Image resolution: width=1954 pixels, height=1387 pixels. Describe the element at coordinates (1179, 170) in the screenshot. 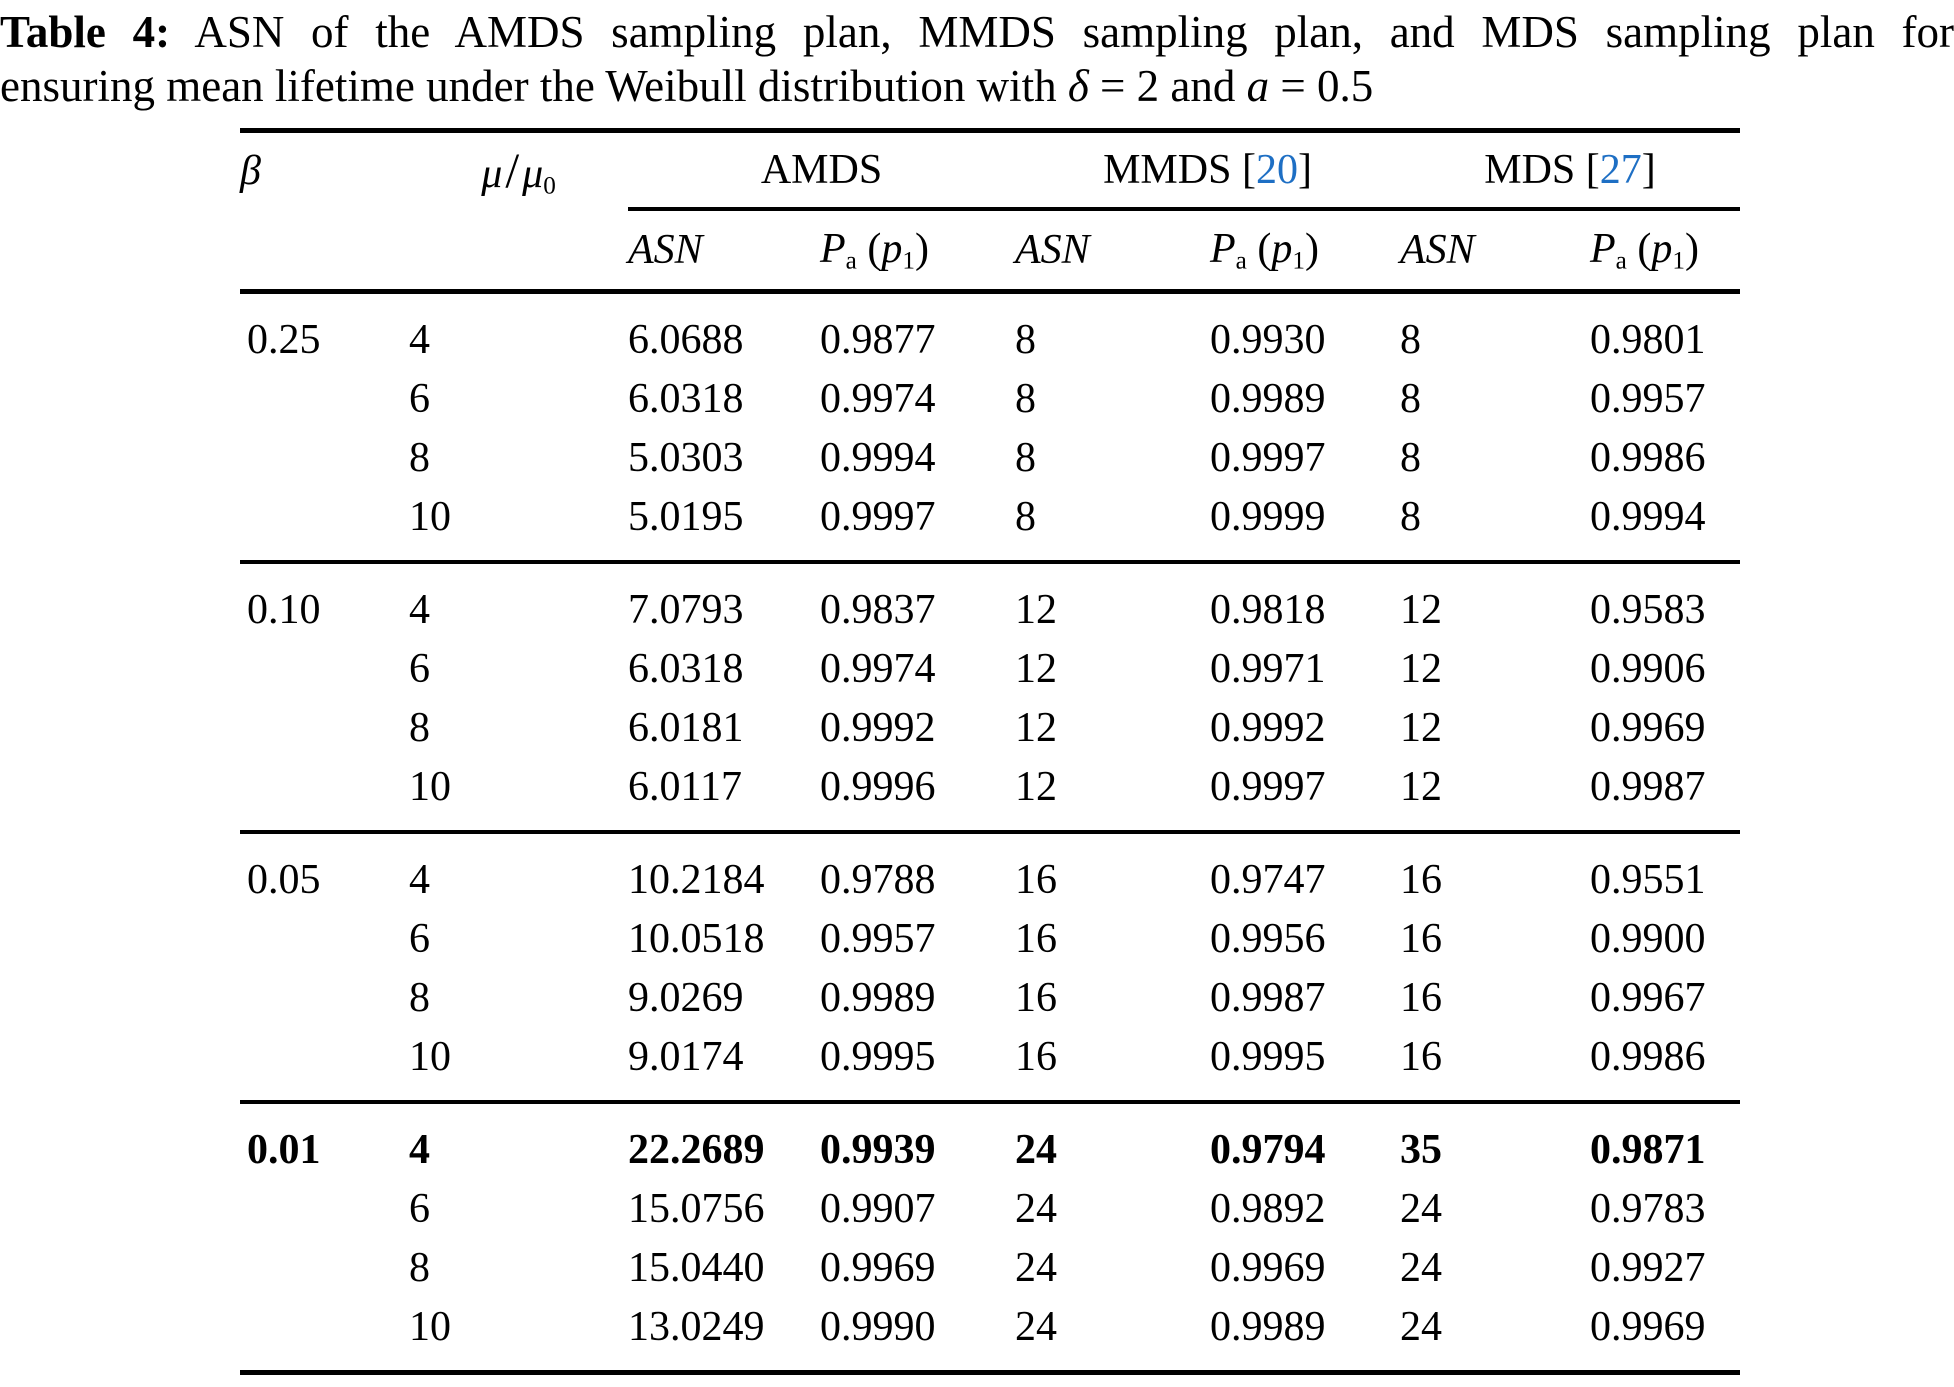

I see `text-segment: MMDS [` at that location.